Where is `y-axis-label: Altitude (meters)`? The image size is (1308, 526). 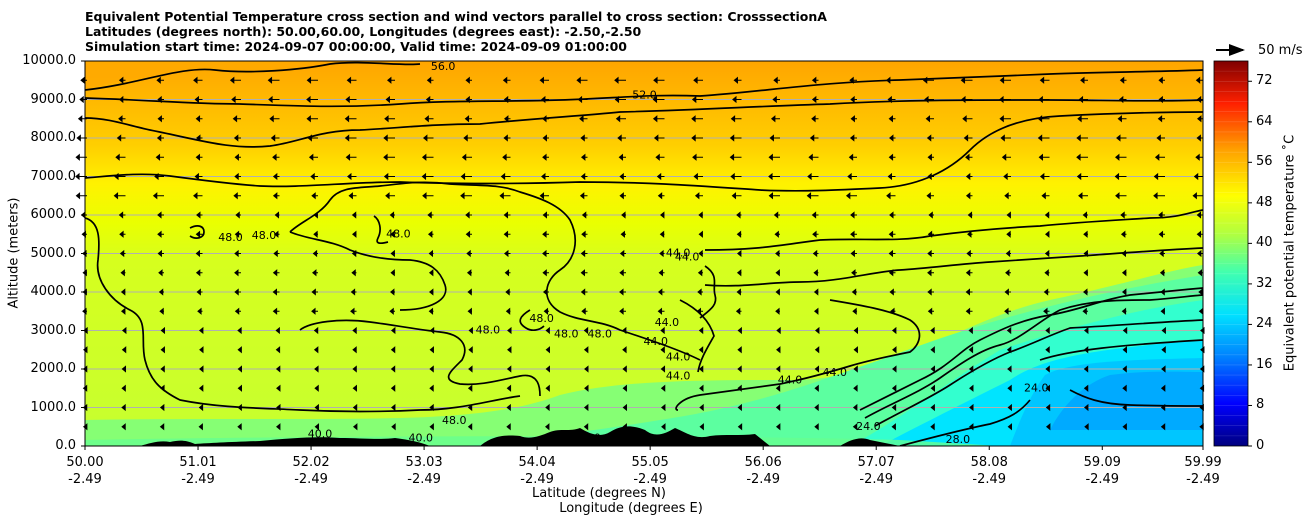 y-axis-label: Altitude (meters) is located at coordinates (14, 253).